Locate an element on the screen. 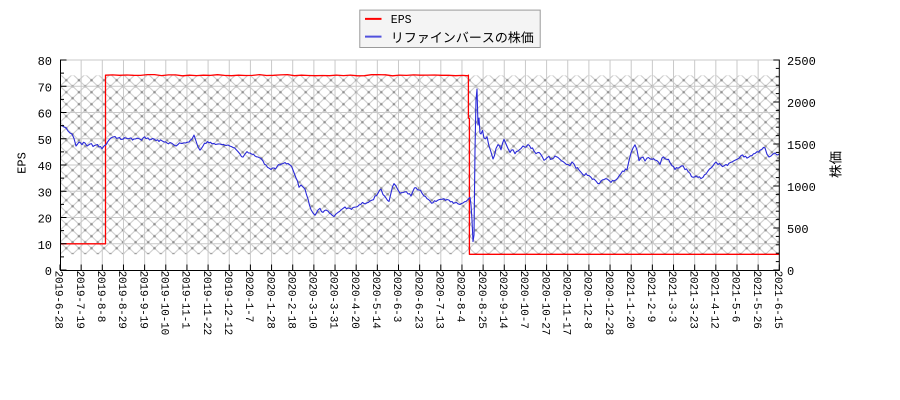 This screenshot has height=400, width=900. svg-text: 2019-6-28 is located at coordinates (58, 300).